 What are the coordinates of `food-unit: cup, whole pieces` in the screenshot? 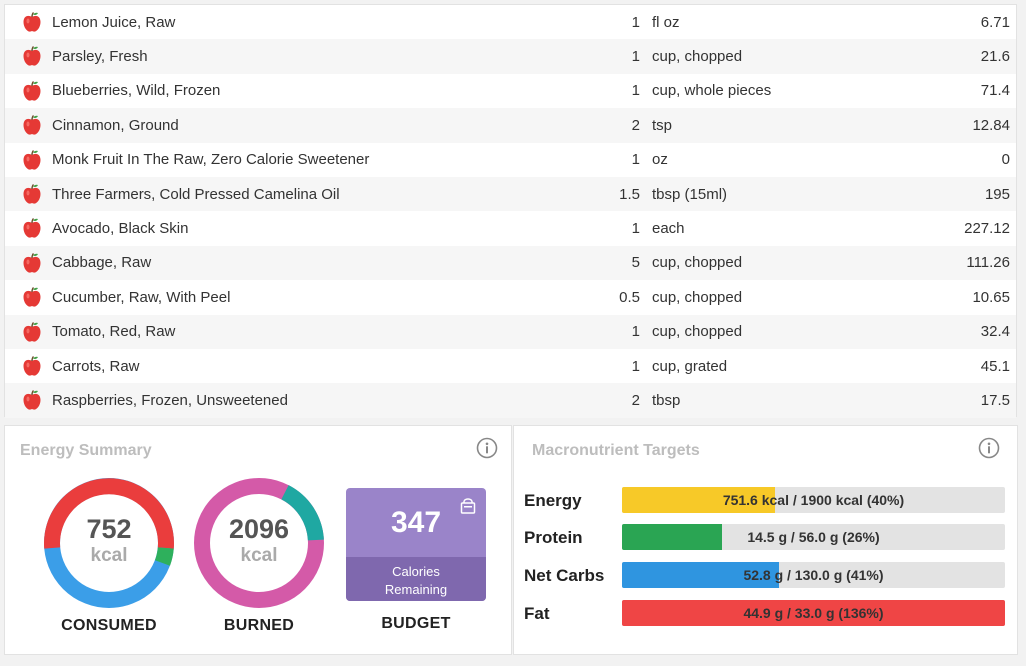 It's located at (712, 91).